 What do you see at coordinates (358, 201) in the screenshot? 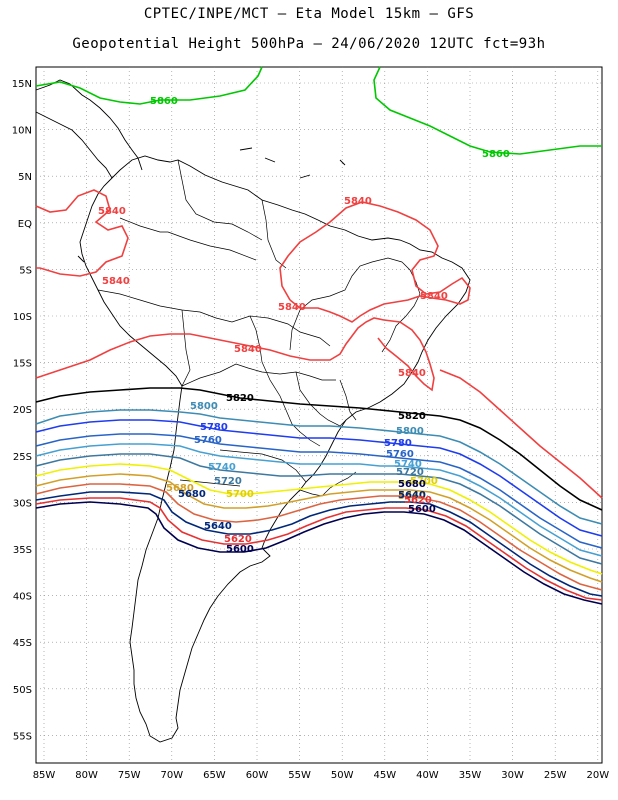
I see `label-5840-a: 5840` at bounding box center [358, 201].